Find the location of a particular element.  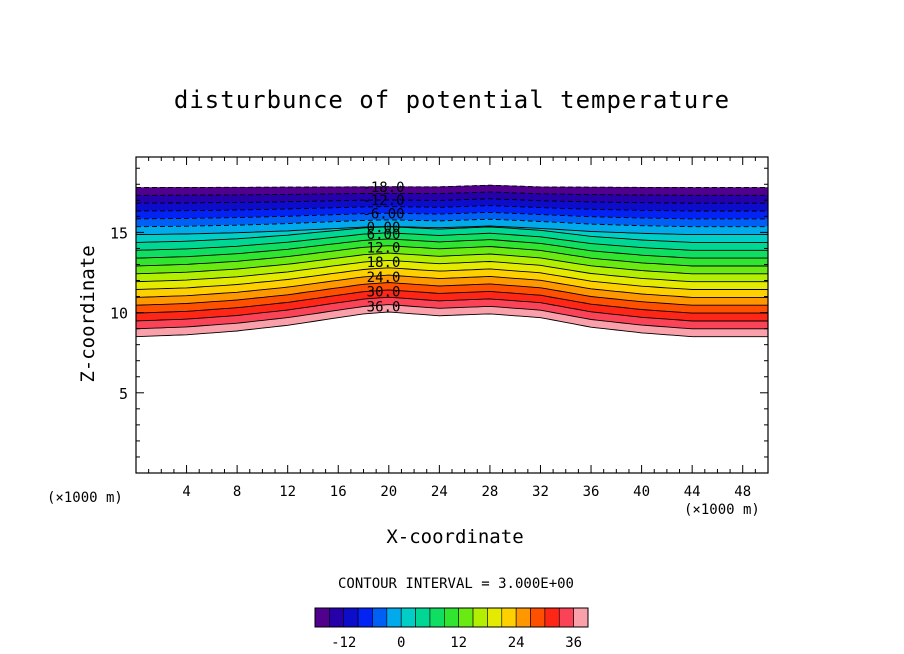

x-tick-label: 40 is located at coordinates (641, 492).